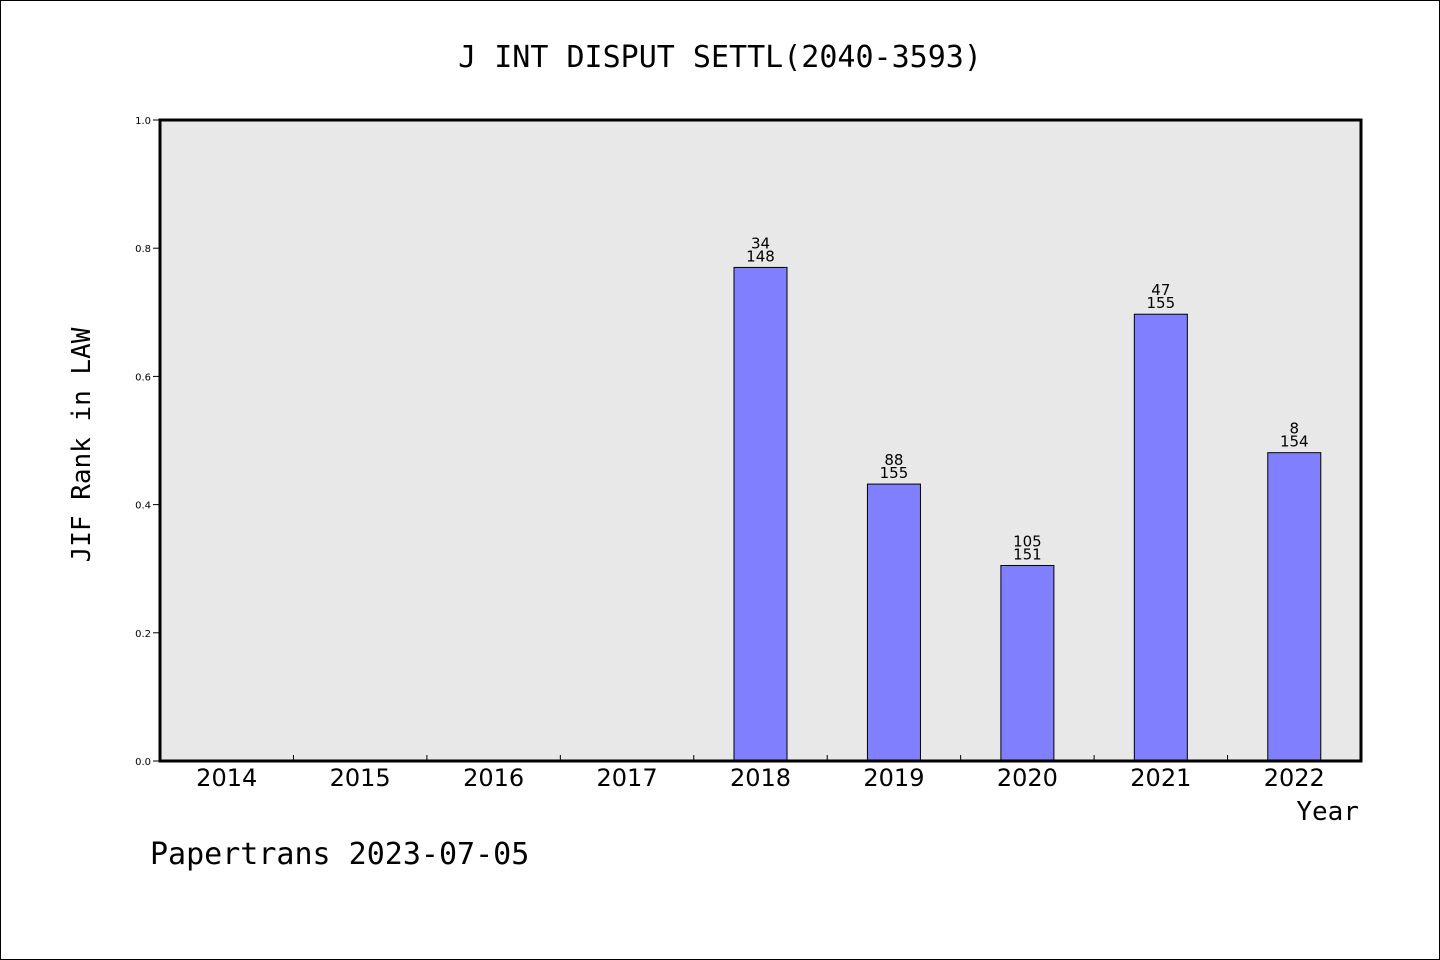 Image resolution: width=1440 pixels, height=960 pixels. Describe the element at coordinates (143, 634) in the screenshot. I see `y-tick-label: 0.2` at that location.